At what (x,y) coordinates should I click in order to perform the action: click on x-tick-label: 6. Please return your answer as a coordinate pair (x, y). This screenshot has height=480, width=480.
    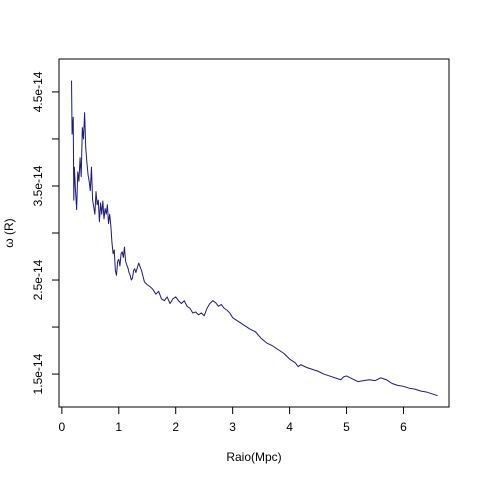
    Looking at the image, I should click on (403, 427).